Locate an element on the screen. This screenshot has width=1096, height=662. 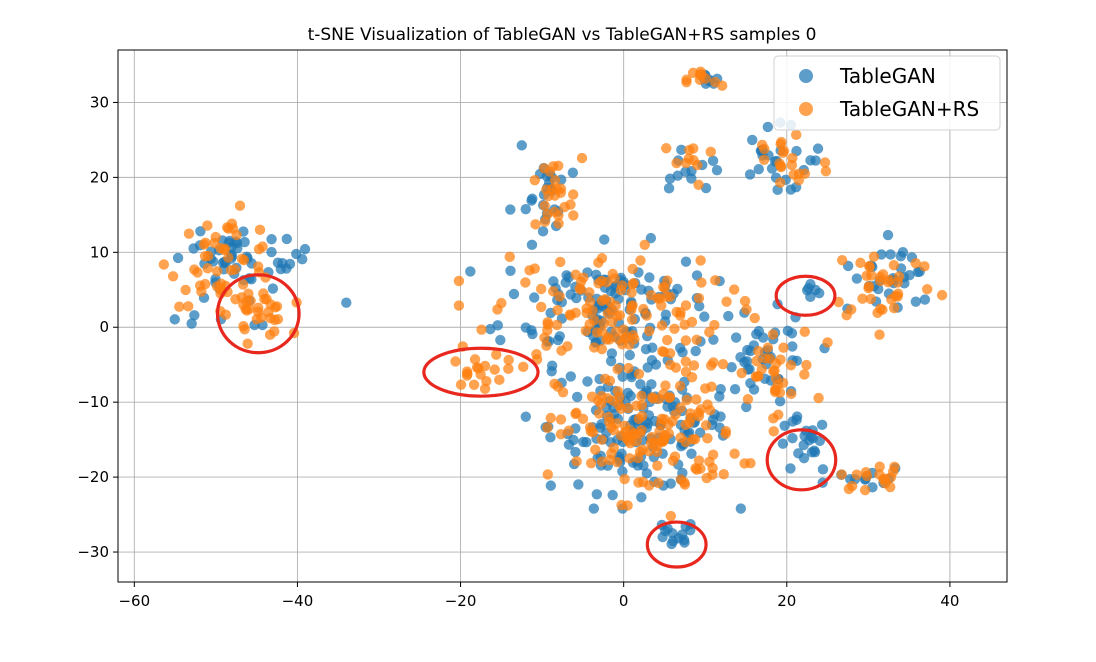
y-tick-label: 0 is located at coordinates (104, 327).